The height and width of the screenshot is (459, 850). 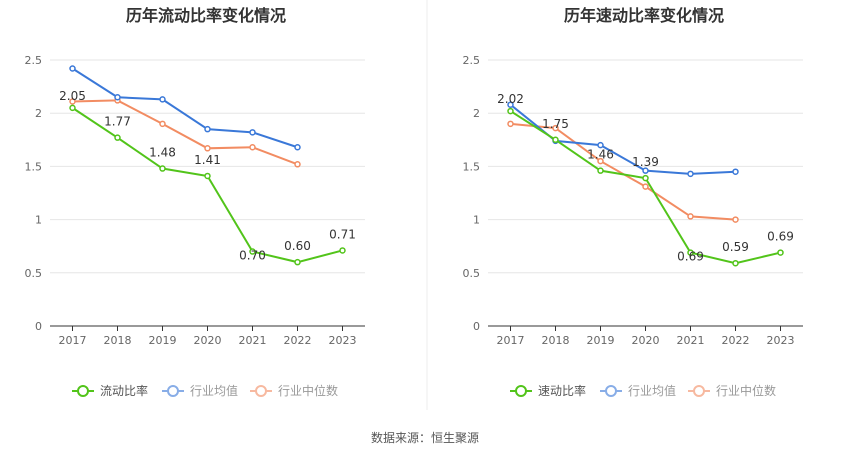 What do you see at coordinates (162, 153) in the screenshot?
I see `data-label: 1.48` at bounding box center [162, 153].